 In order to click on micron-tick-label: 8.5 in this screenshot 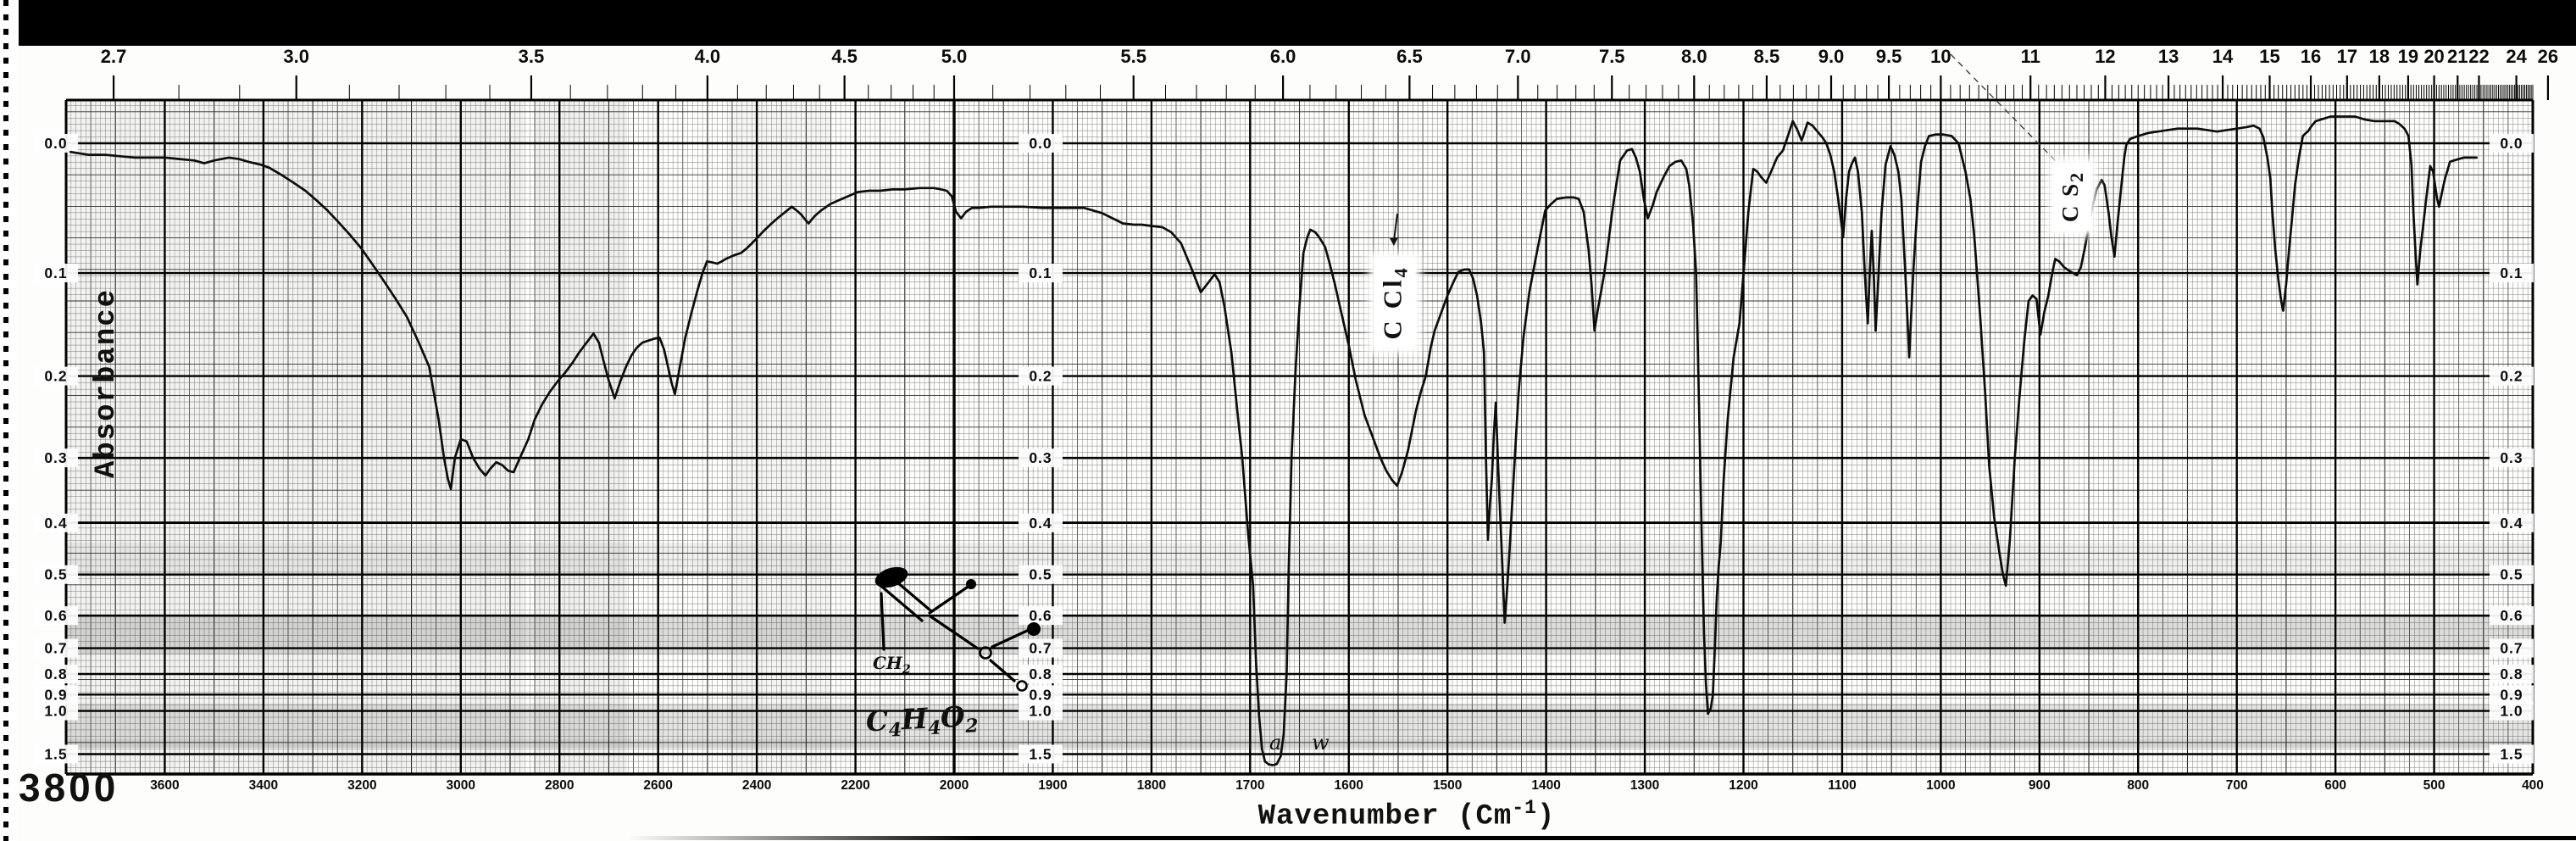, I will do `click(1767, 56)`.